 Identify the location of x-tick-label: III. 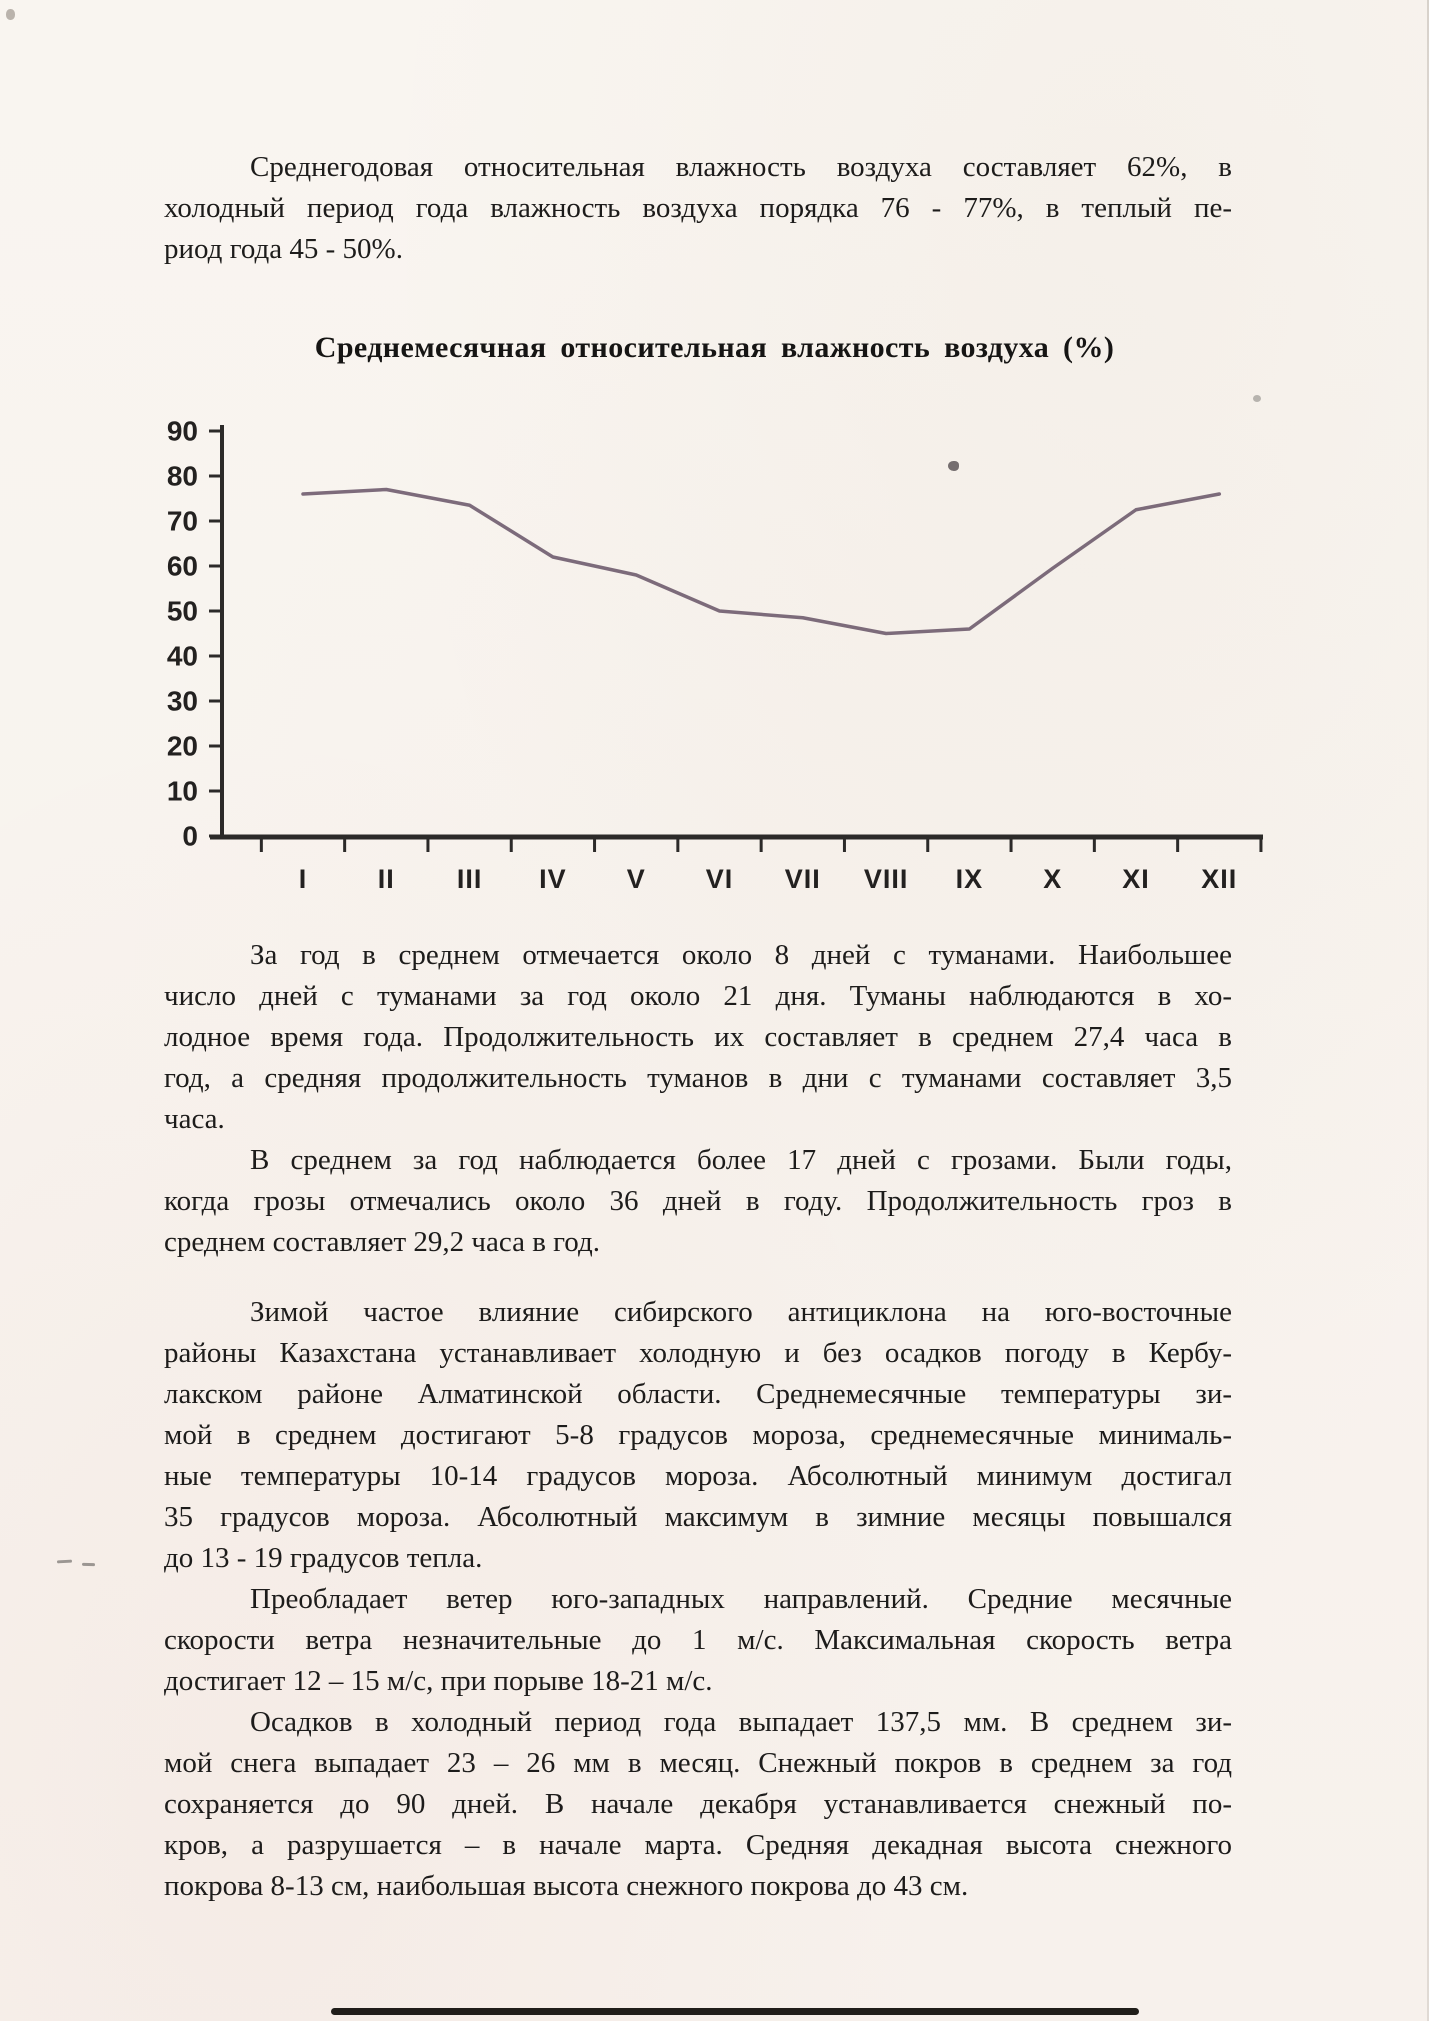
(470, 879).